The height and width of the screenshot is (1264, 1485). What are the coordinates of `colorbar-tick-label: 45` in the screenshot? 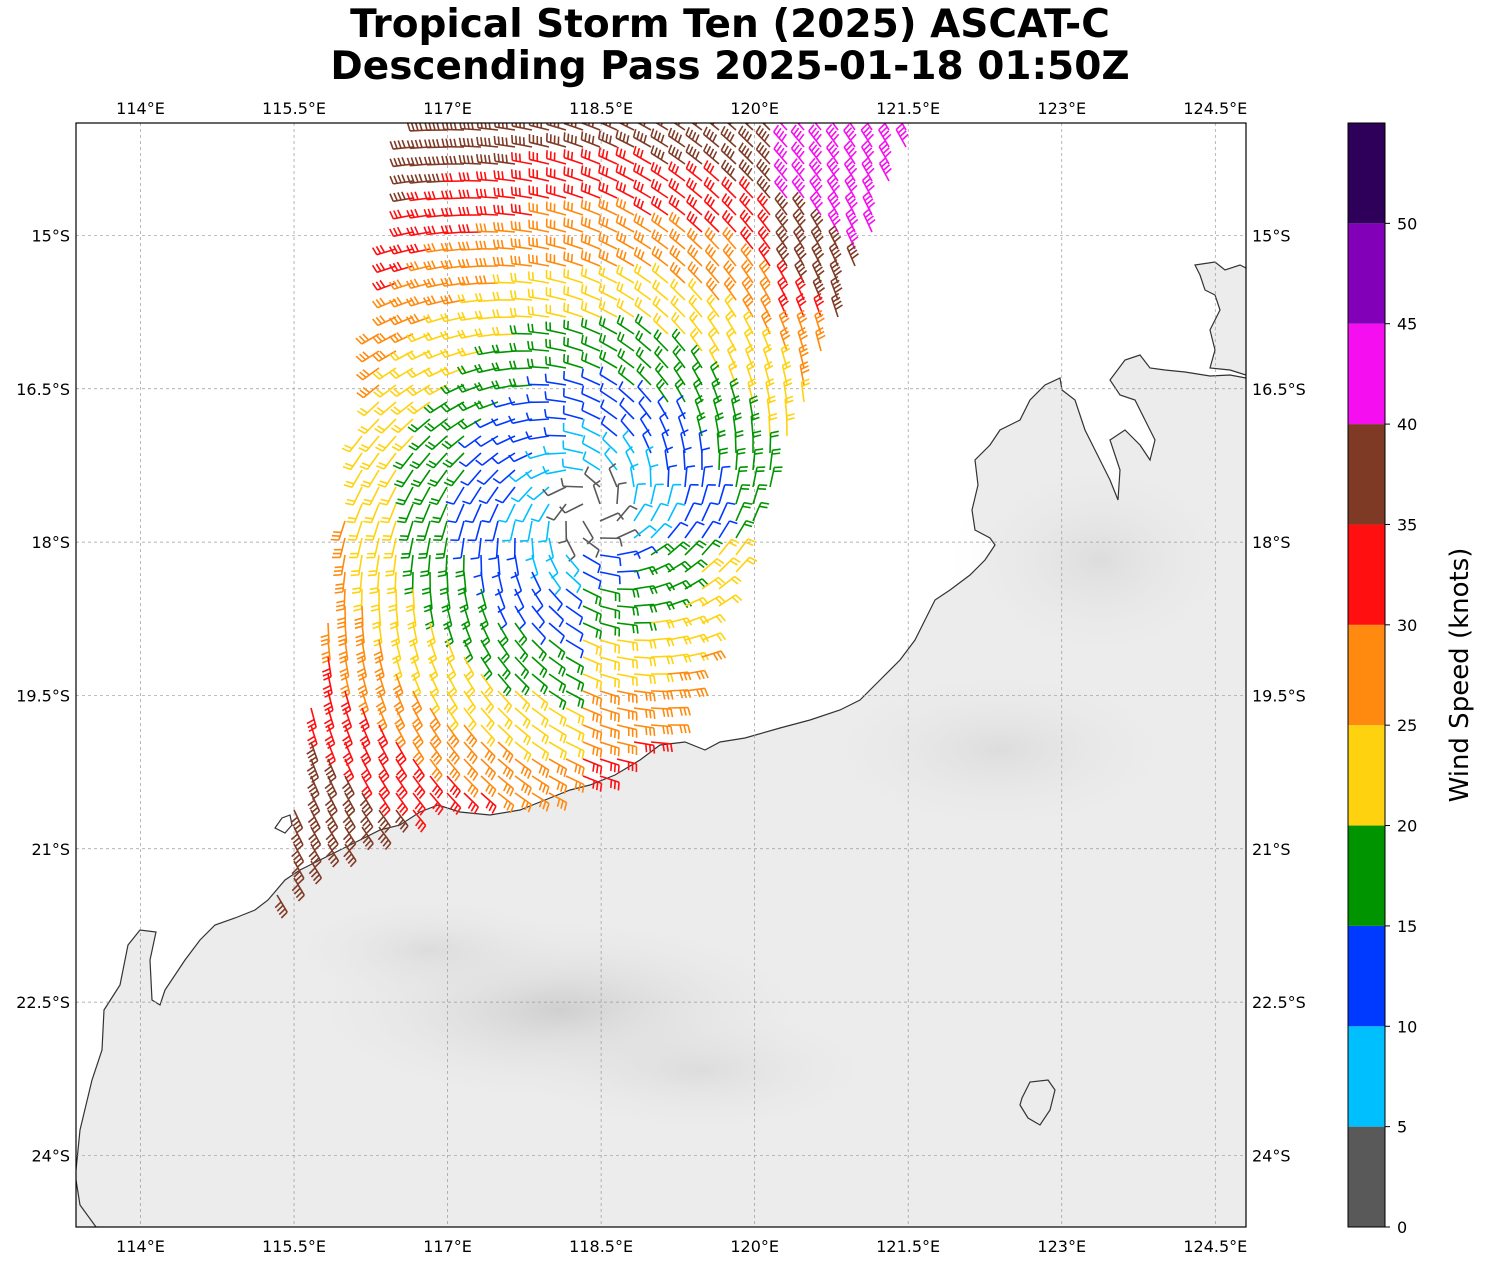 It's located at (1407, 324).